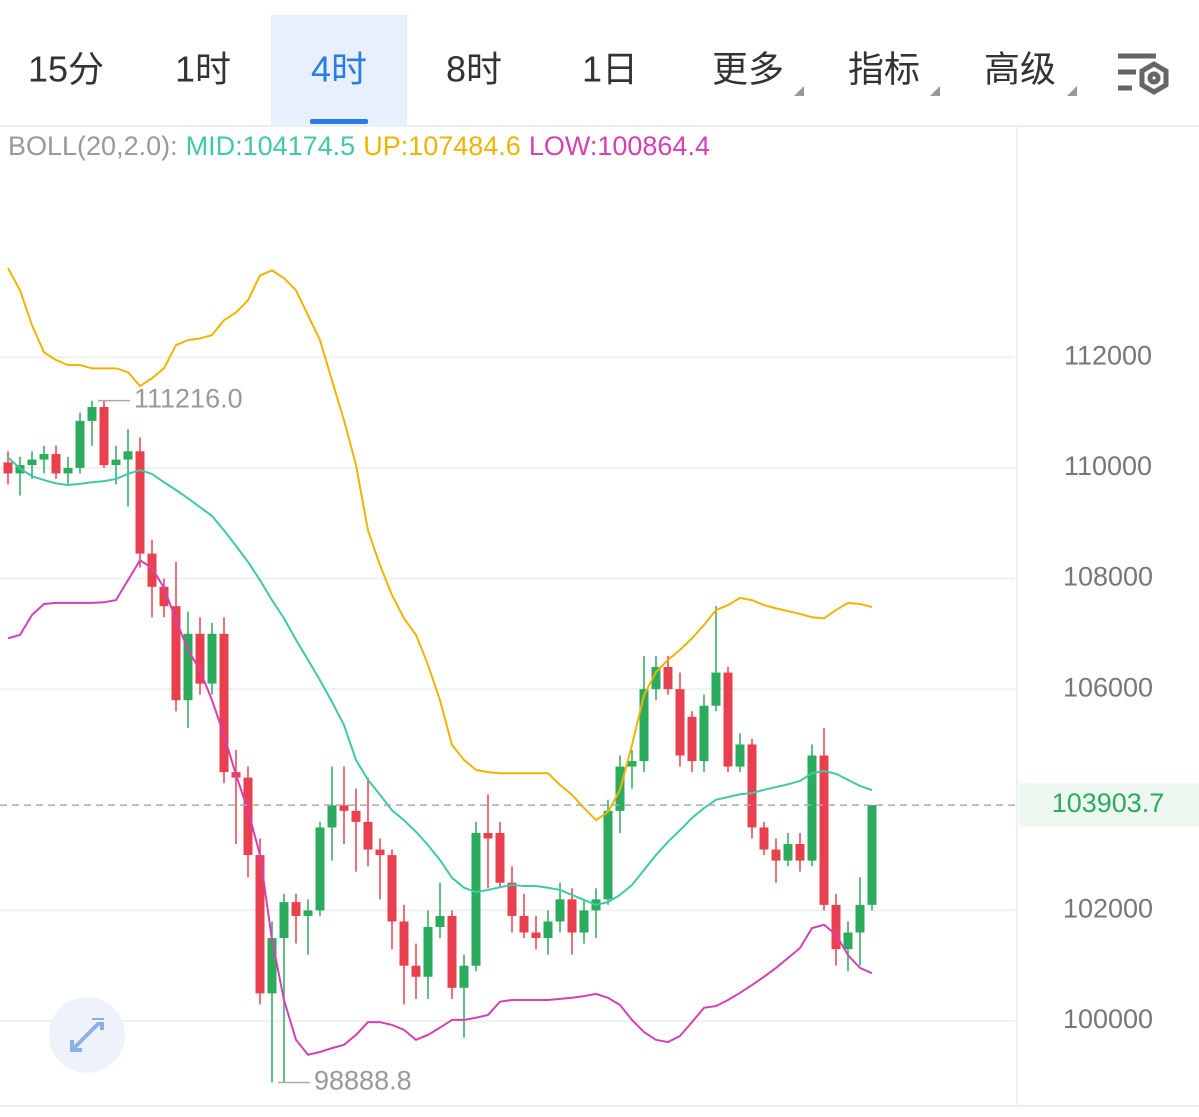 The width and height of the screenshot is (1199, 1117). Describe the element at coordinates (1108, 577) in the screenshot. I see `y-tick-label: 108000` at that location.